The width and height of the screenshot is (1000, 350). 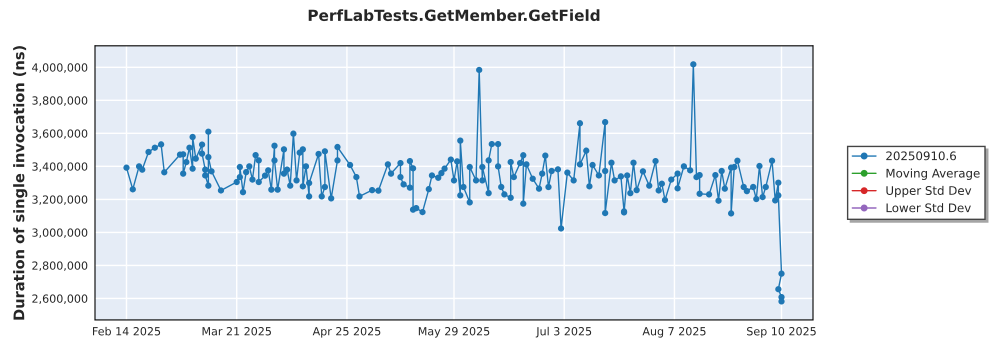 I want to click on y-tick-label: 3,800,000, so click(x=60, y=101).